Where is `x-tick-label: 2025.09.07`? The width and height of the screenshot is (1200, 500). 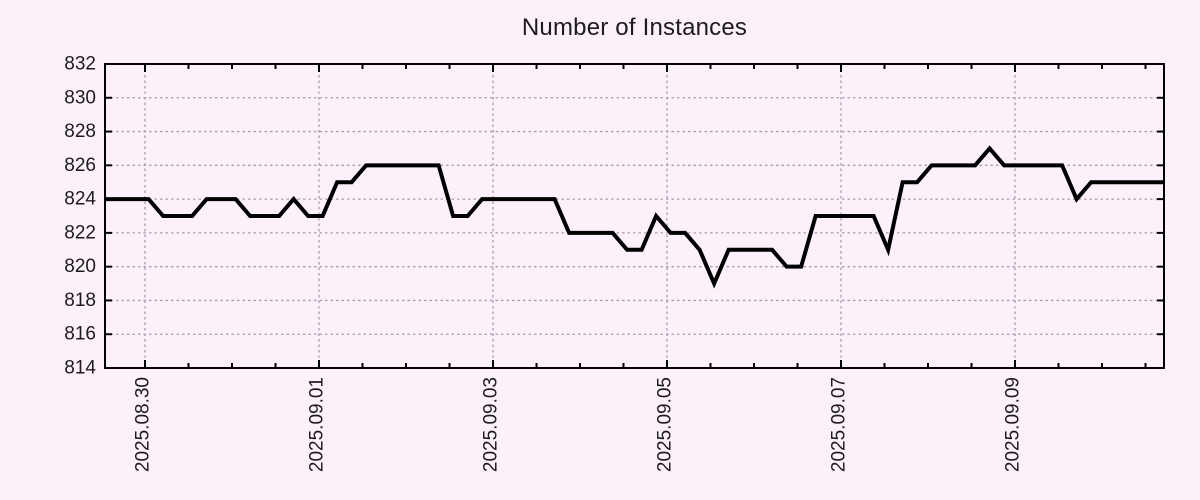
x-tick-label: 2025.09.07 is located at coordinates (839, 424).